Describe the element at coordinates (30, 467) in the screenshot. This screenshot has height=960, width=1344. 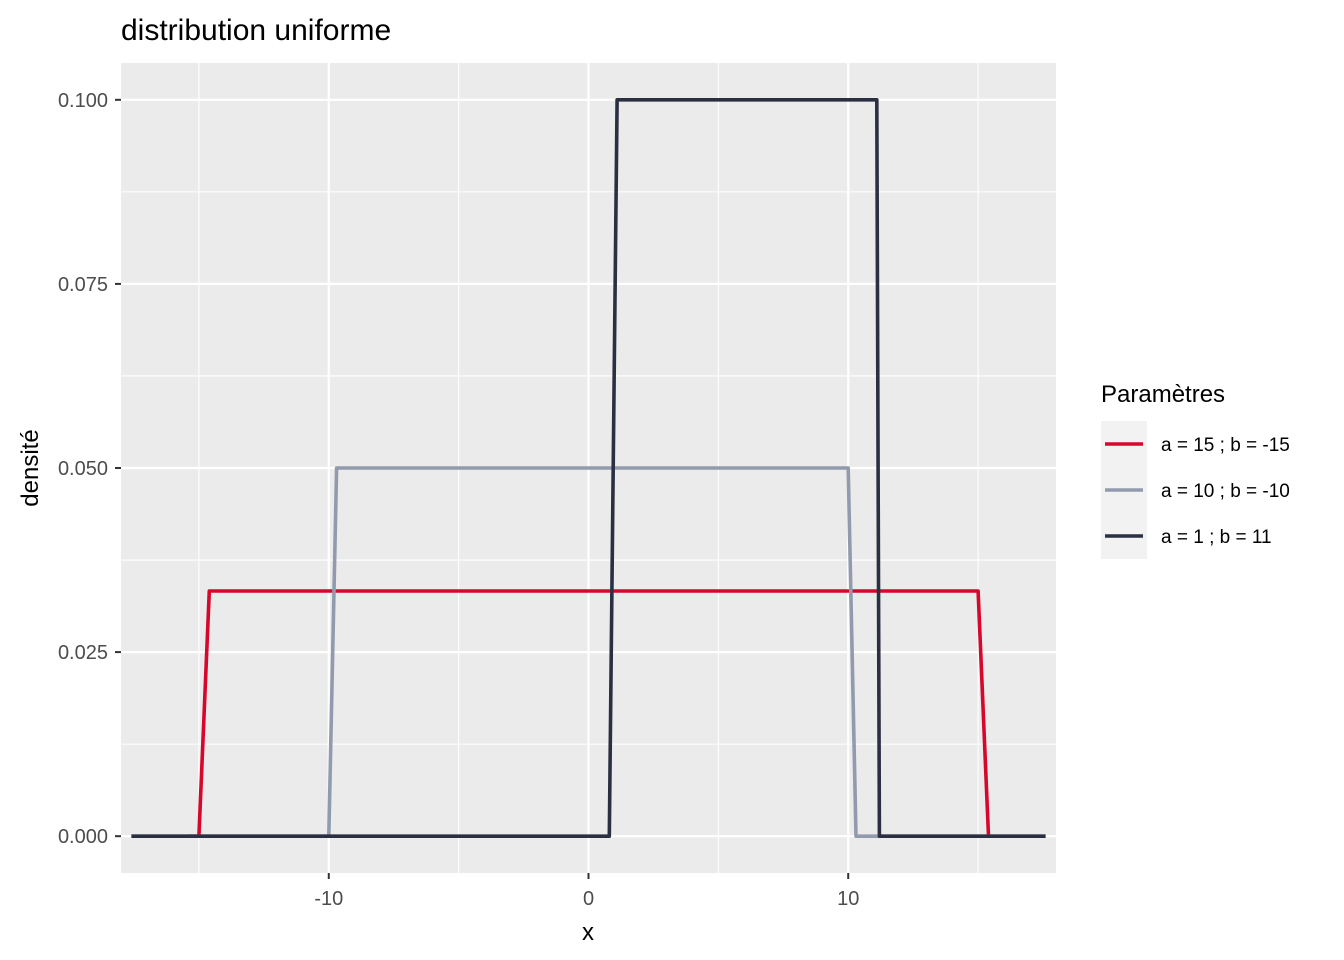
I see `y-axis-title: densité` at that location.